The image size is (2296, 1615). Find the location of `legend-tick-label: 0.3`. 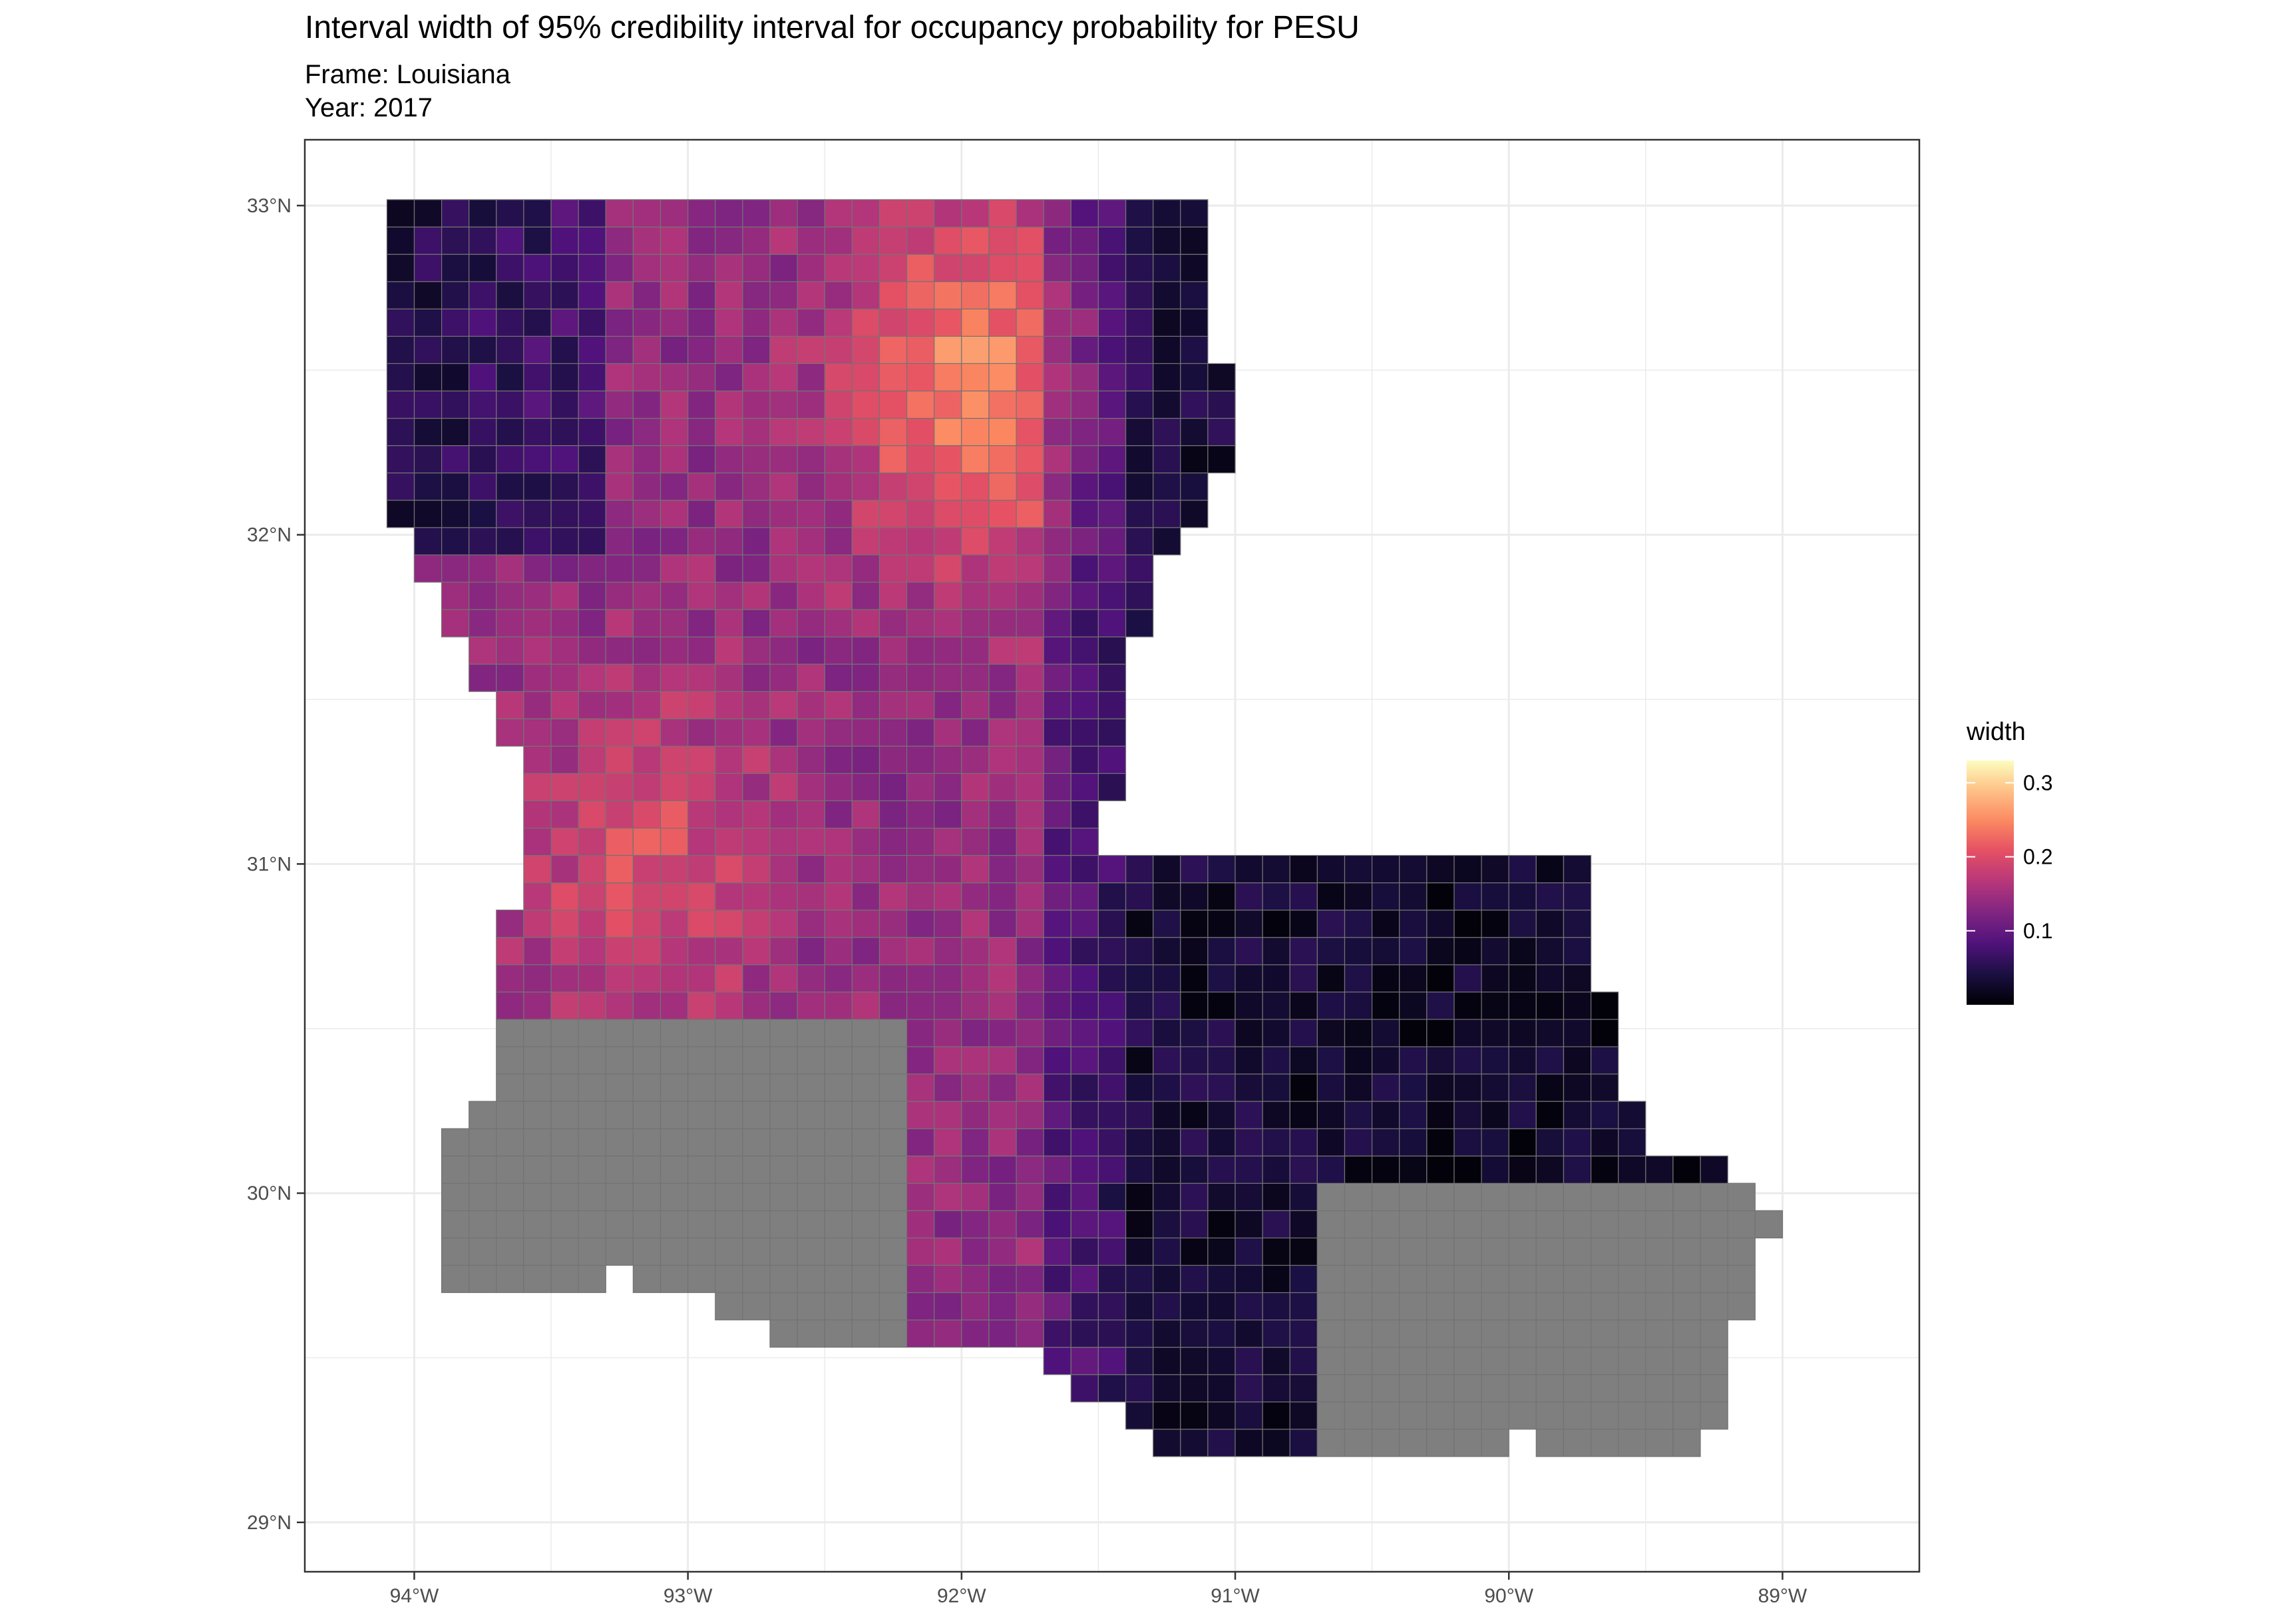

legend-tick-label: 0.3 is located at coordinates (2037, 783).